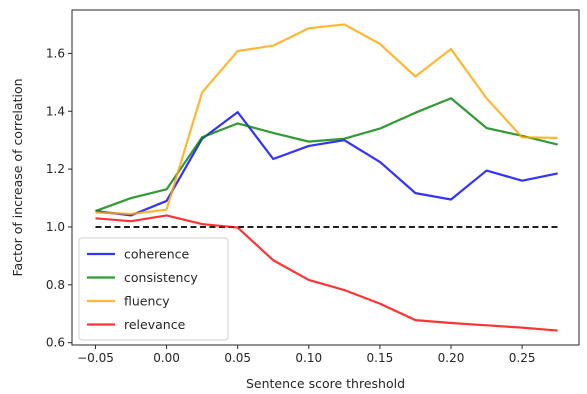  What do you see at coordinates (156, 254) in the screenshot?
I see `legend-label-coherence: coherence` at bounding box center [156, 254].